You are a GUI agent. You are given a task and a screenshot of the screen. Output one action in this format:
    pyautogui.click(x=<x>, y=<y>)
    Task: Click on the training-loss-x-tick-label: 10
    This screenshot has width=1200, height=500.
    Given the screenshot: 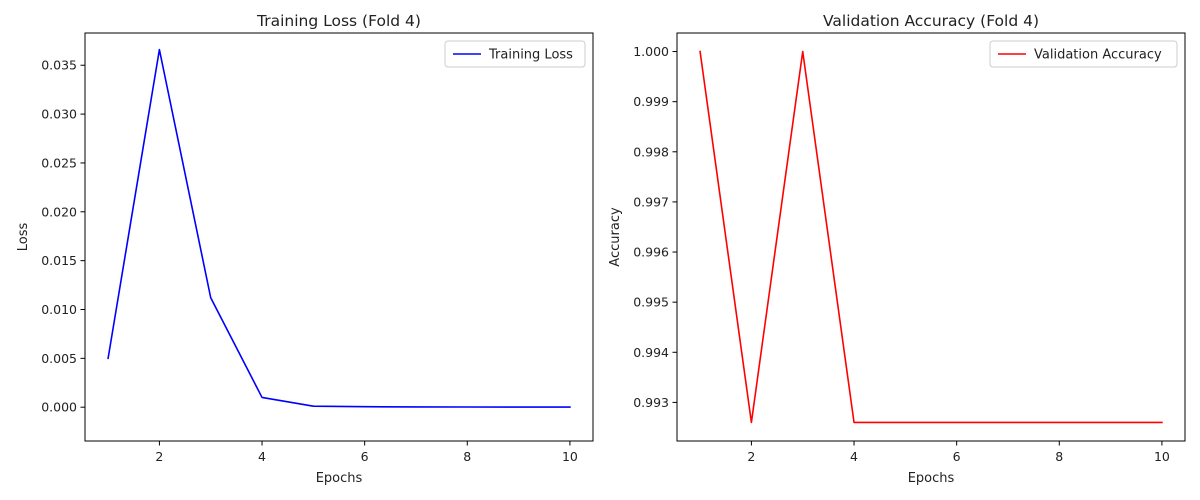 What is the action you would take?
    pyautogui.click(x=570, y=456)
    